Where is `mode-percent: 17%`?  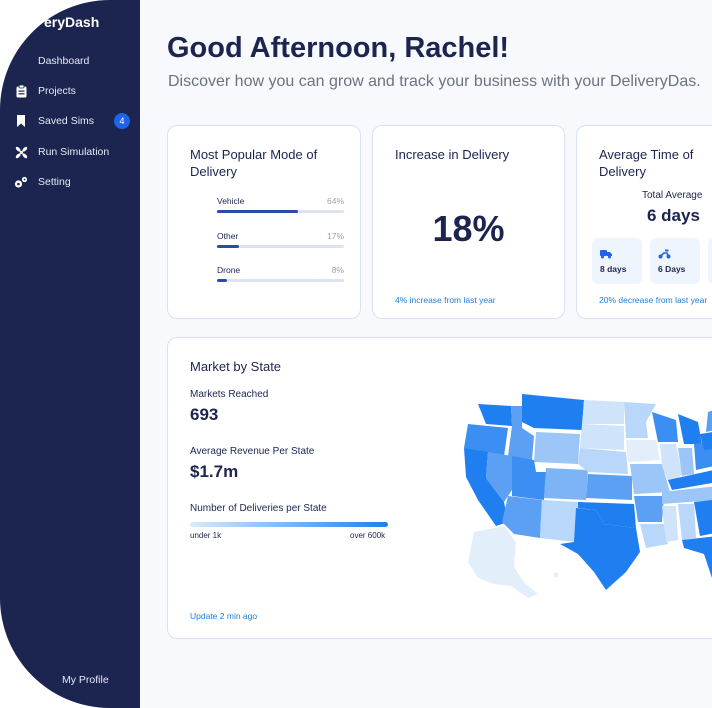
mode-percent: 17% is located at coordinates (335, 236).